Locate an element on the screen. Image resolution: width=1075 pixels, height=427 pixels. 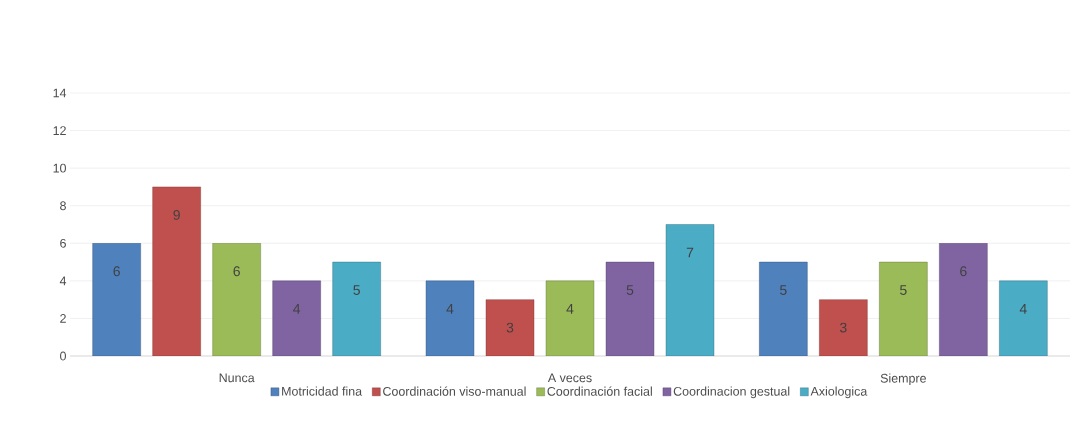
y-tick-label: 10 is located at coordinates (59, 168).